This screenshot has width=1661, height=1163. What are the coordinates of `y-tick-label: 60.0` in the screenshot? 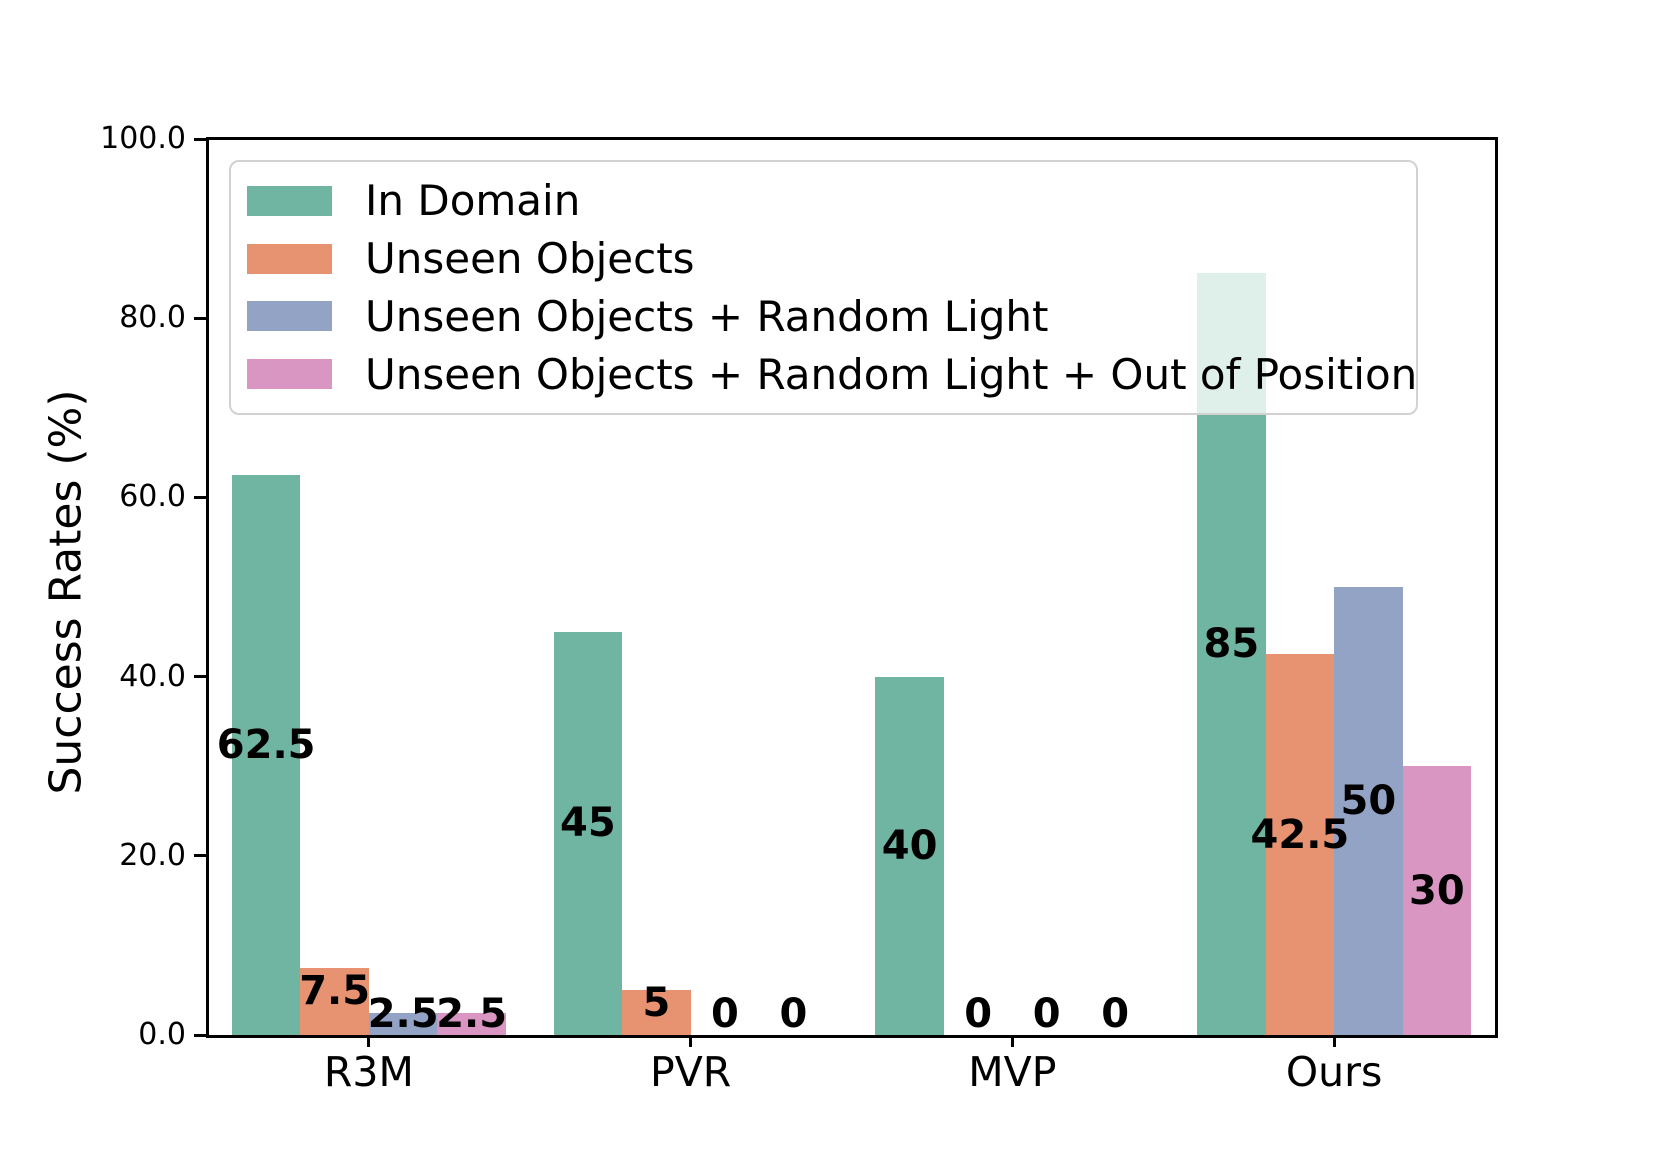 It's located at (152, 497).